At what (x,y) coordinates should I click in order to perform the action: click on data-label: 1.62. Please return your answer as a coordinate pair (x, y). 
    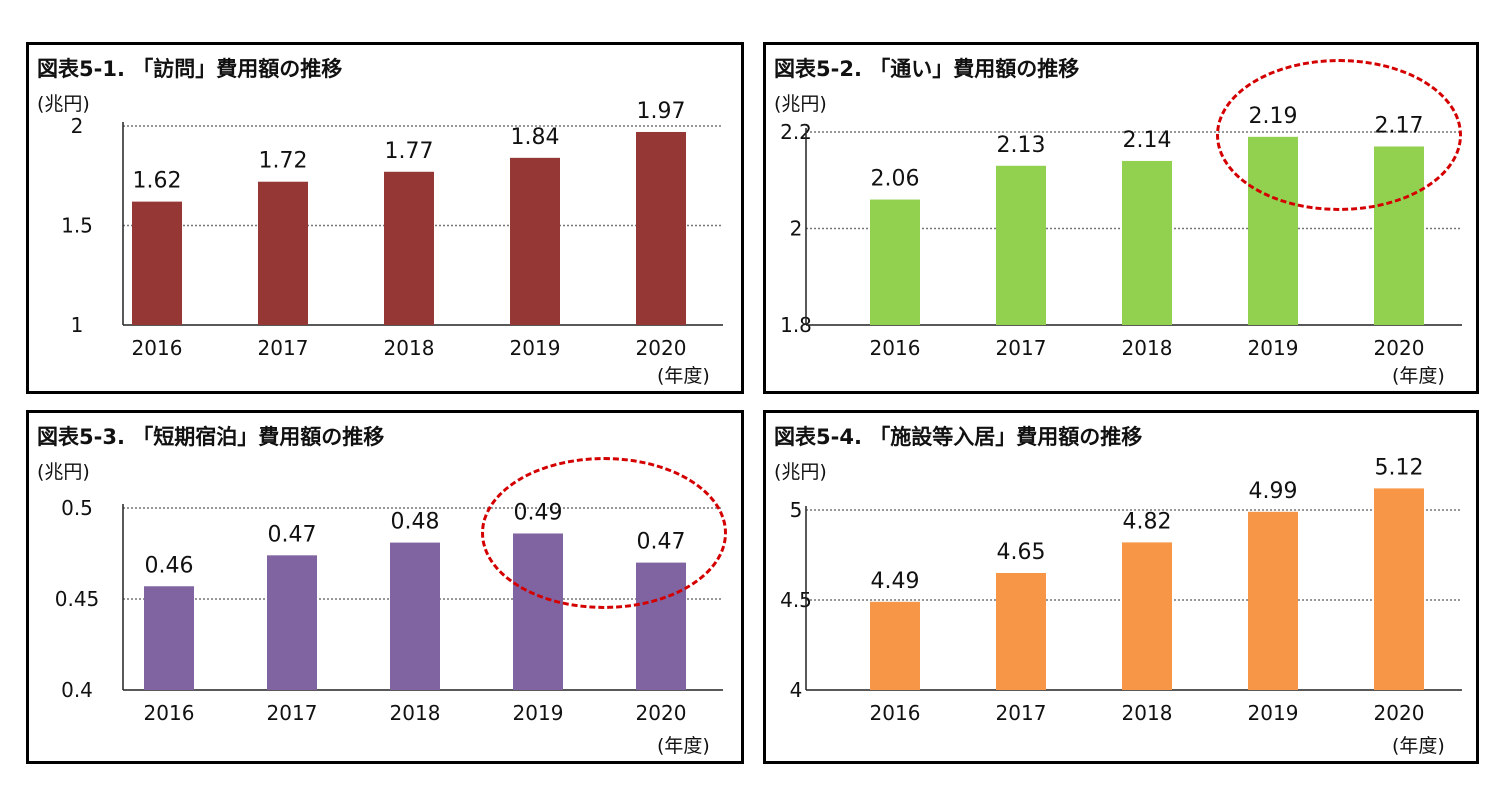
    Looking at the image, I should click on (157, 181).